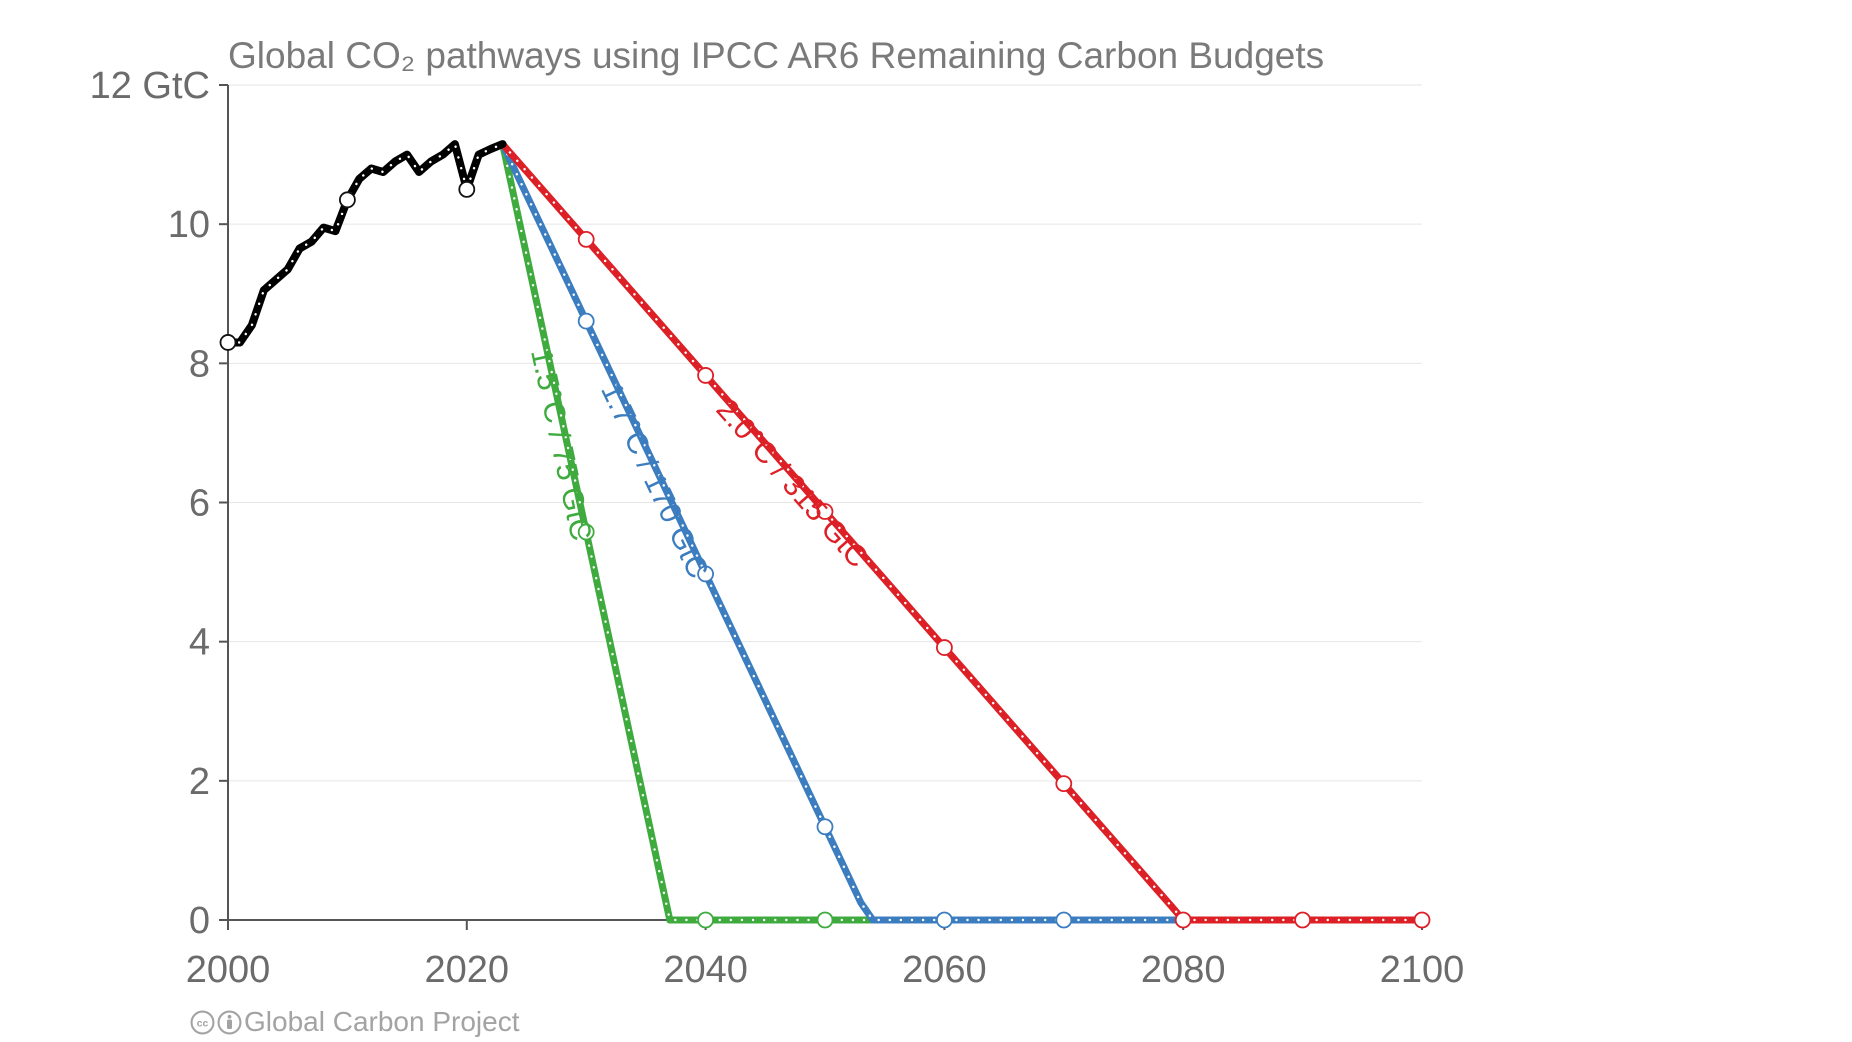 This screenshot has width=1852, height=1042. Describe the element at coordinates (199, 364) in the screenshot. I see `y-tick-label: 8` at that location.